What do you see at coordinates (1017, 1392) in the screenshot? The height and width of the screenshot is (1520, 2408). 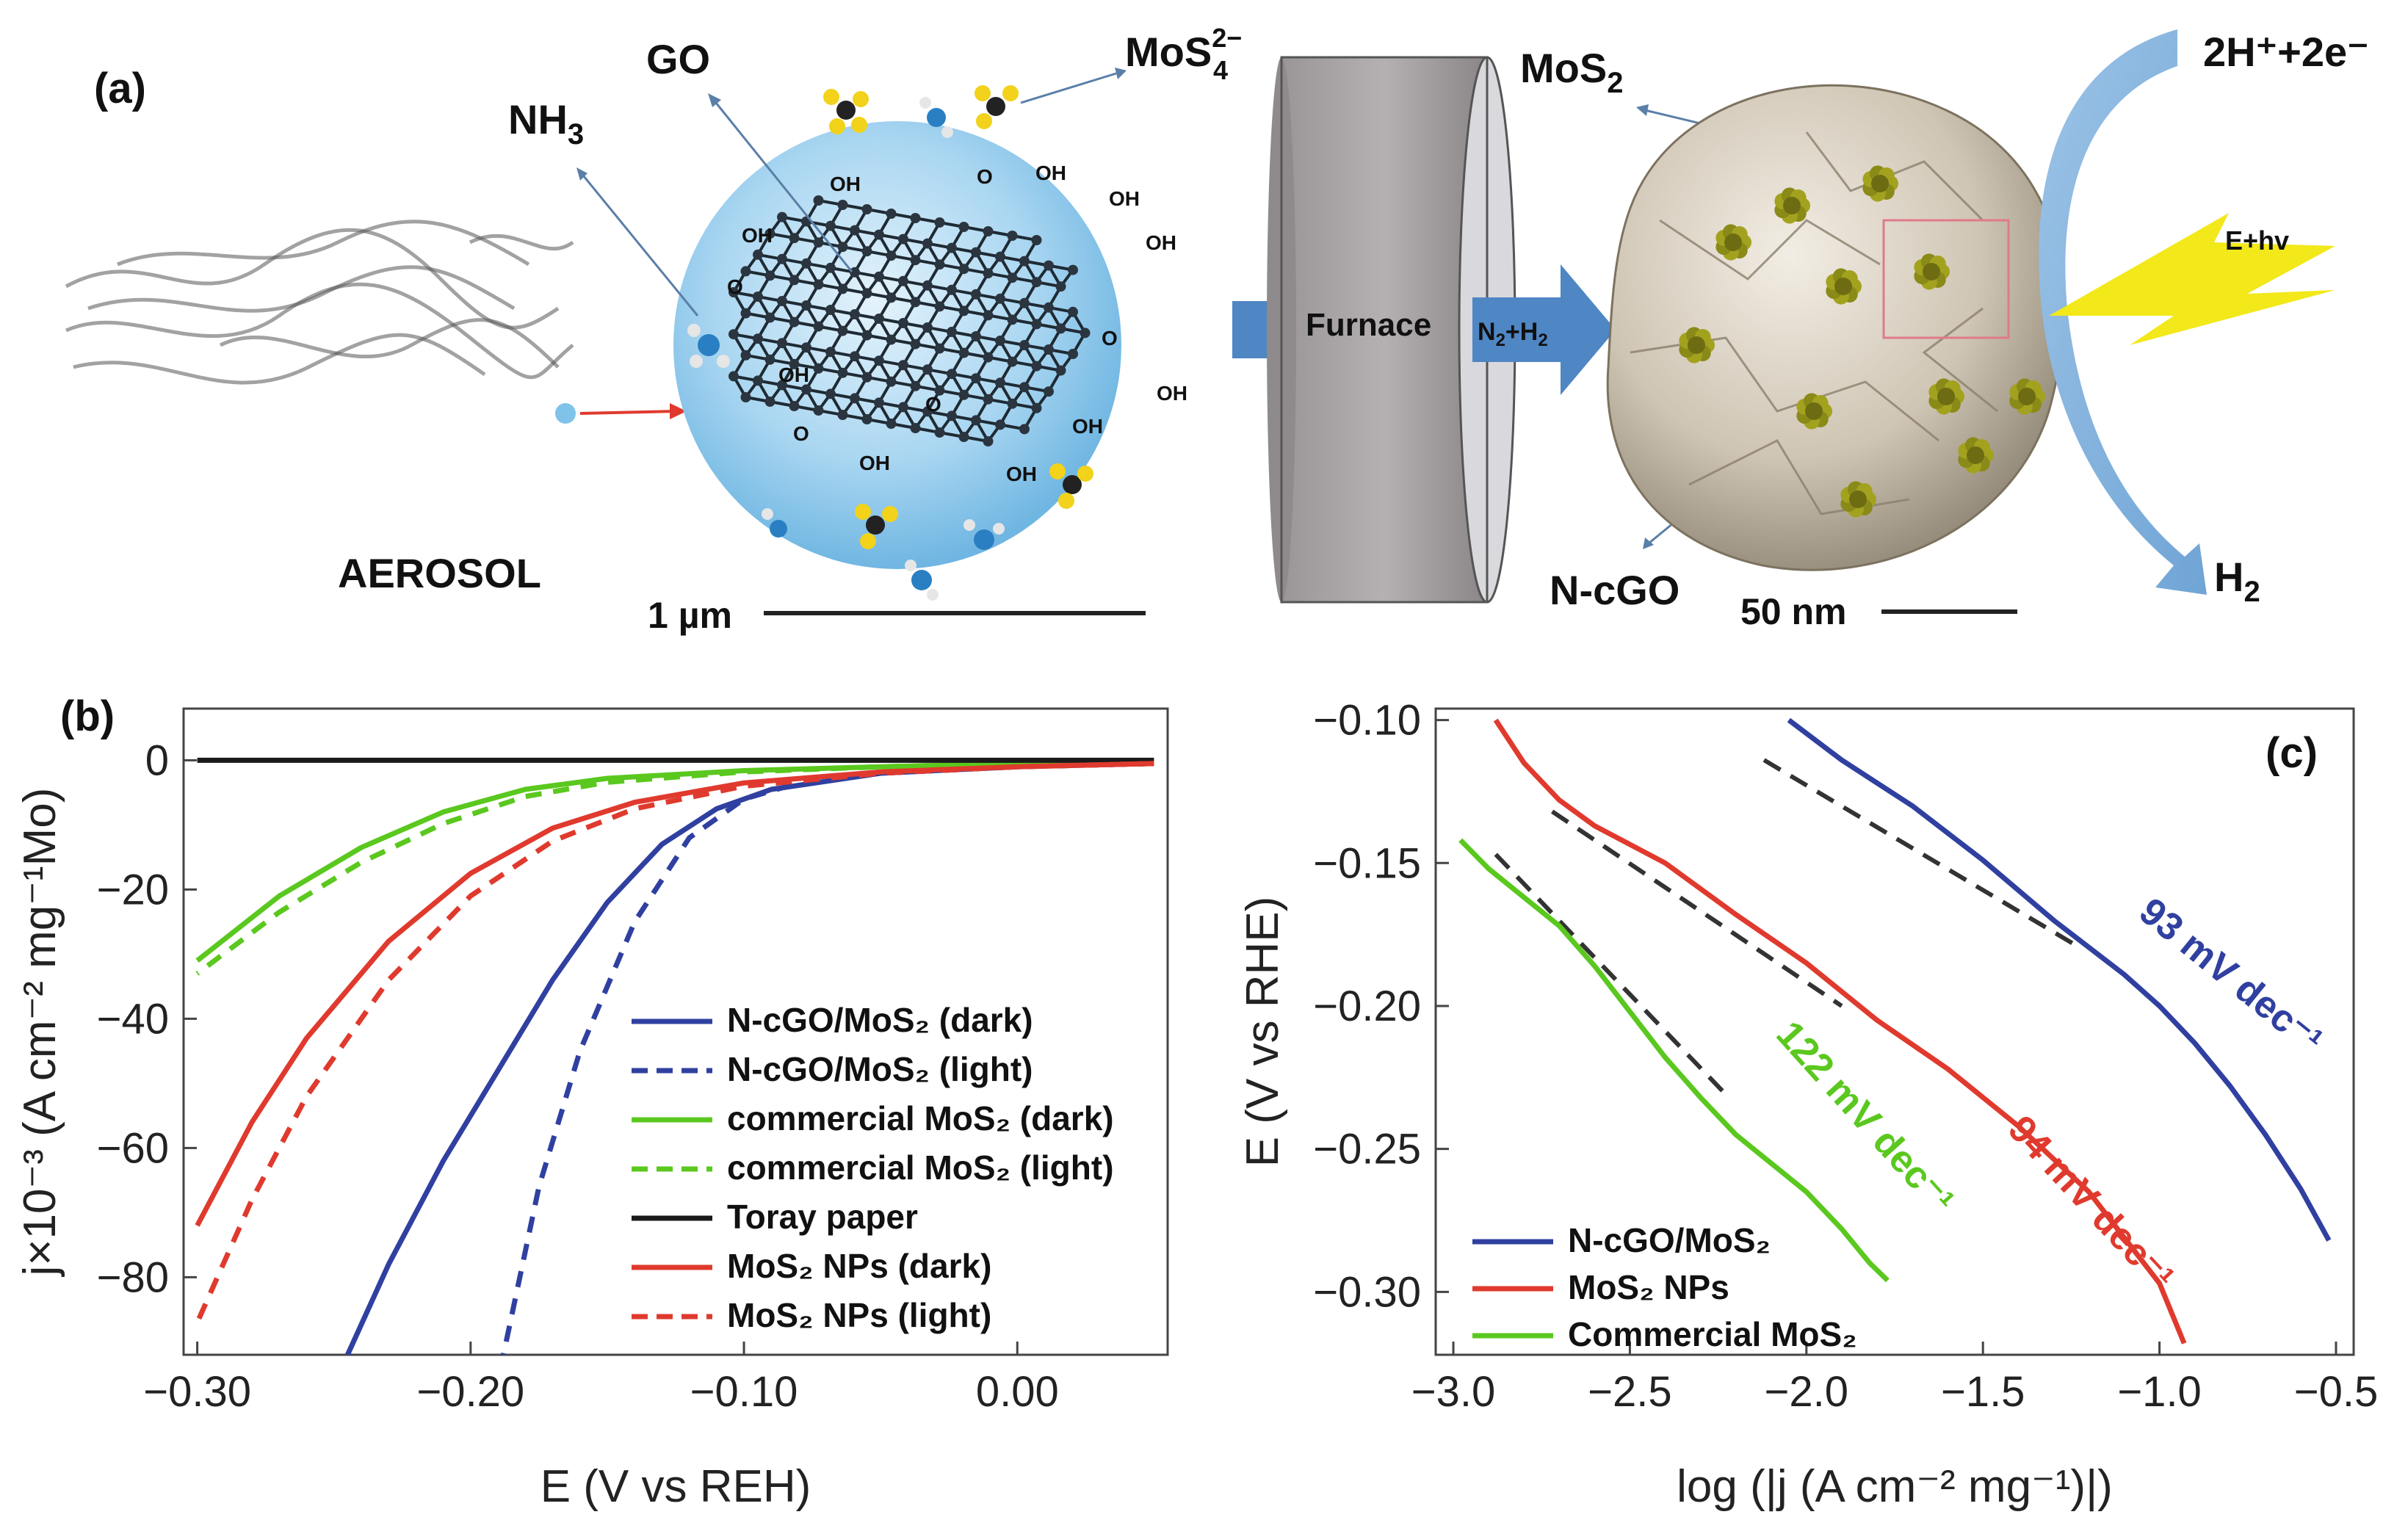 I see `x-tick-label: 0.00` at bounding box center [1017, 1392].